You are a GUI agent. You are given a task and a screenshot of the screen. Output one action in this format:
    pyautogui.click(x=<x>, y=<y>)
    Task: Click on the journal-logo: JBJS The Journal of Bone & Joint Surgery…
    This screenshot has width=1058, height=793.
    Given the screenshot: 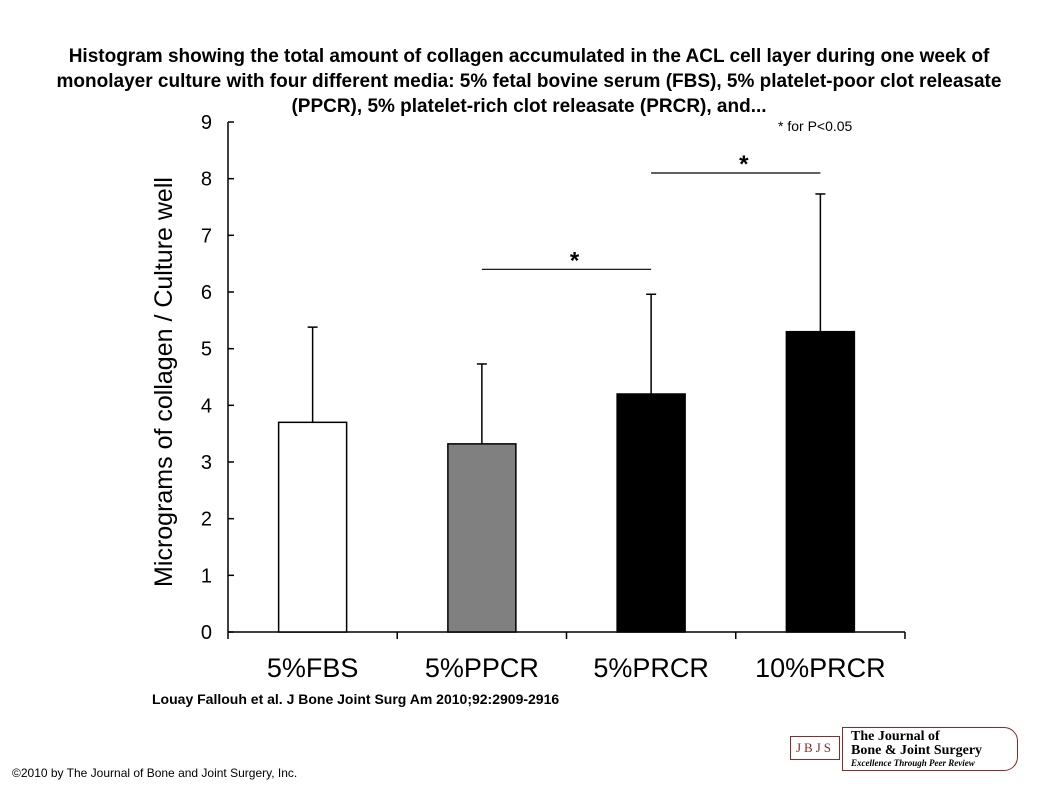 What is the action you would take?
    pyautogui.click(x=905, y=749)
    